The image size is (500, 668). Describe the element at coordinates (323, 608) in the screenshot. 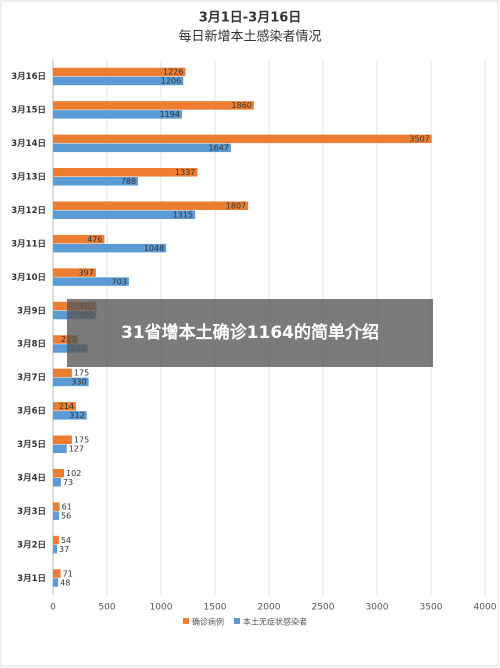

I see `x-tick-label: 2500` at that location.